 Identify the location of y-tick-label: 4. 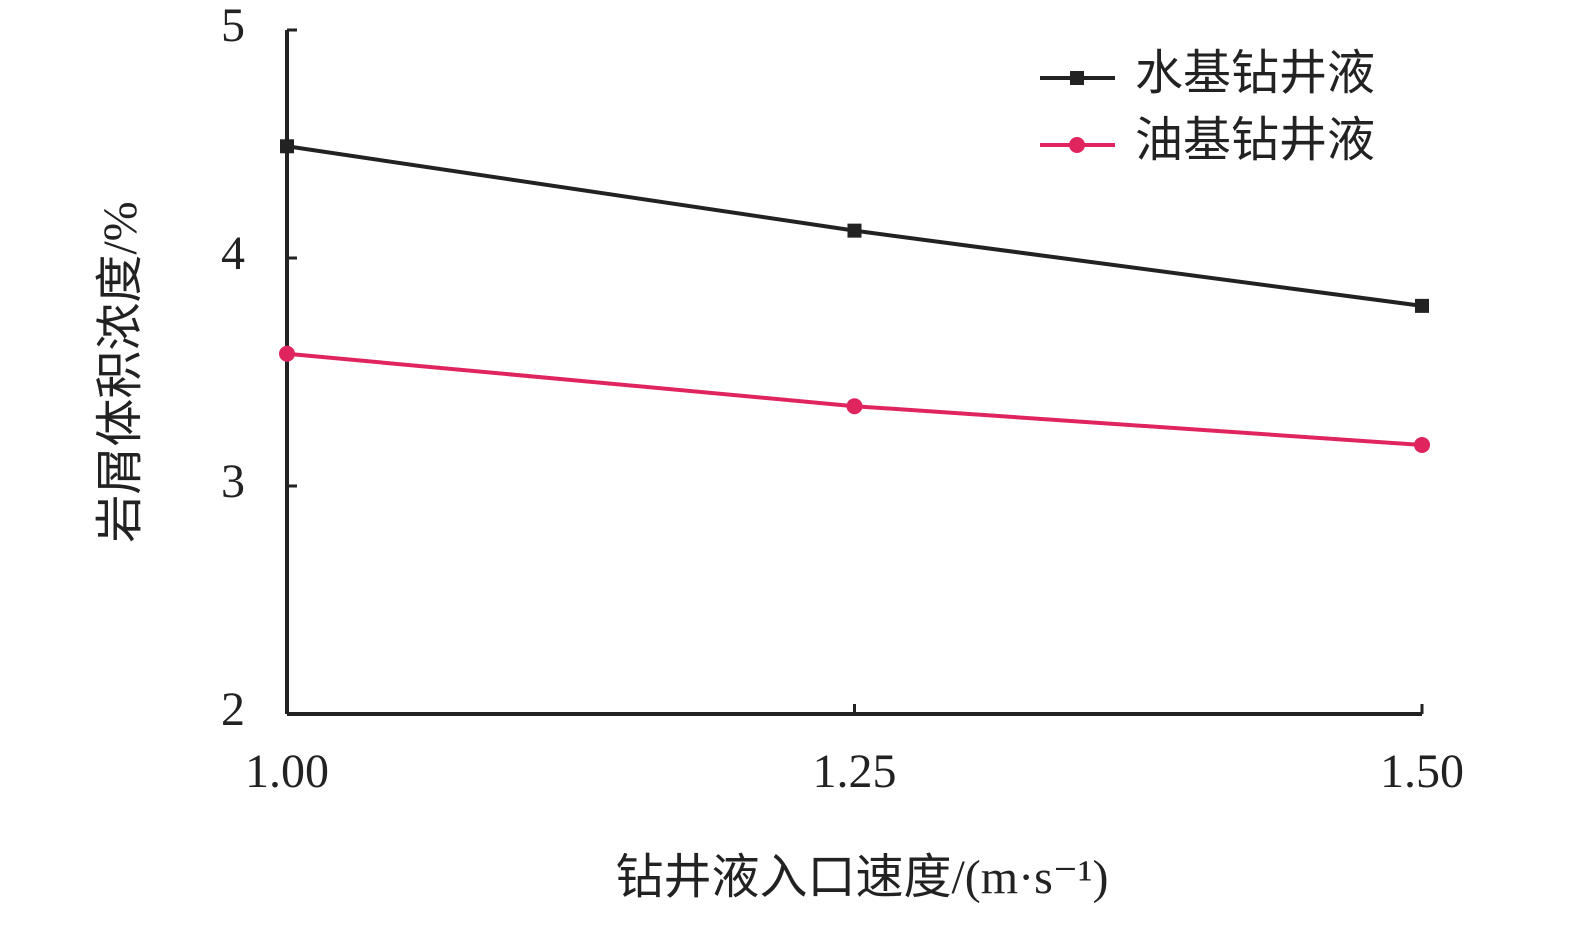
(233, 253).